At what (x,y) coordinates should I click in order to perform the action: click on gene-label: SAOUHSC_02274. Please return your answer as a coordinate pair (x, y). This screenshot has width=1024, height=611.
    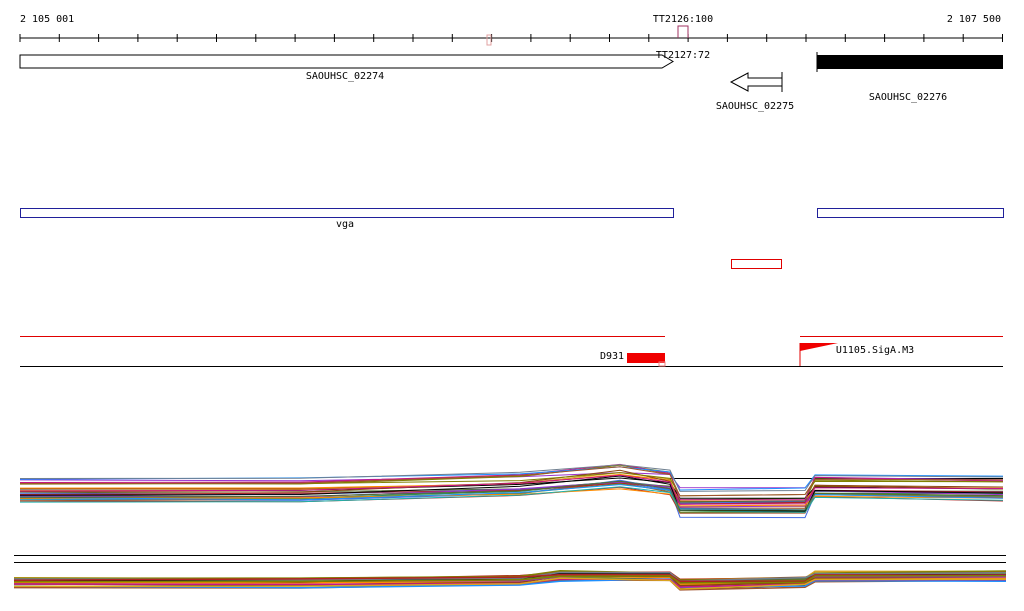
    Looking at the image, I should click on (345, 76).